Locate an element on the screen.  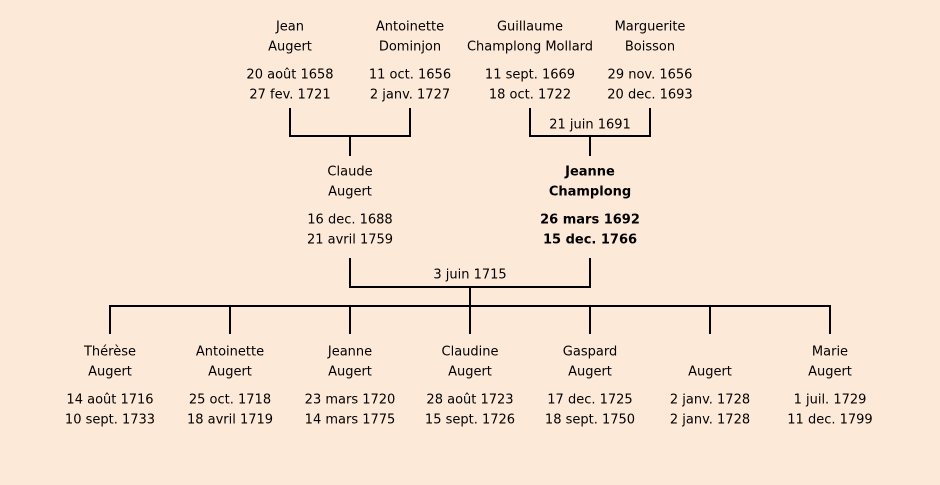
death-date: 15 dec. 1766 is located at coordinates (590, 240).